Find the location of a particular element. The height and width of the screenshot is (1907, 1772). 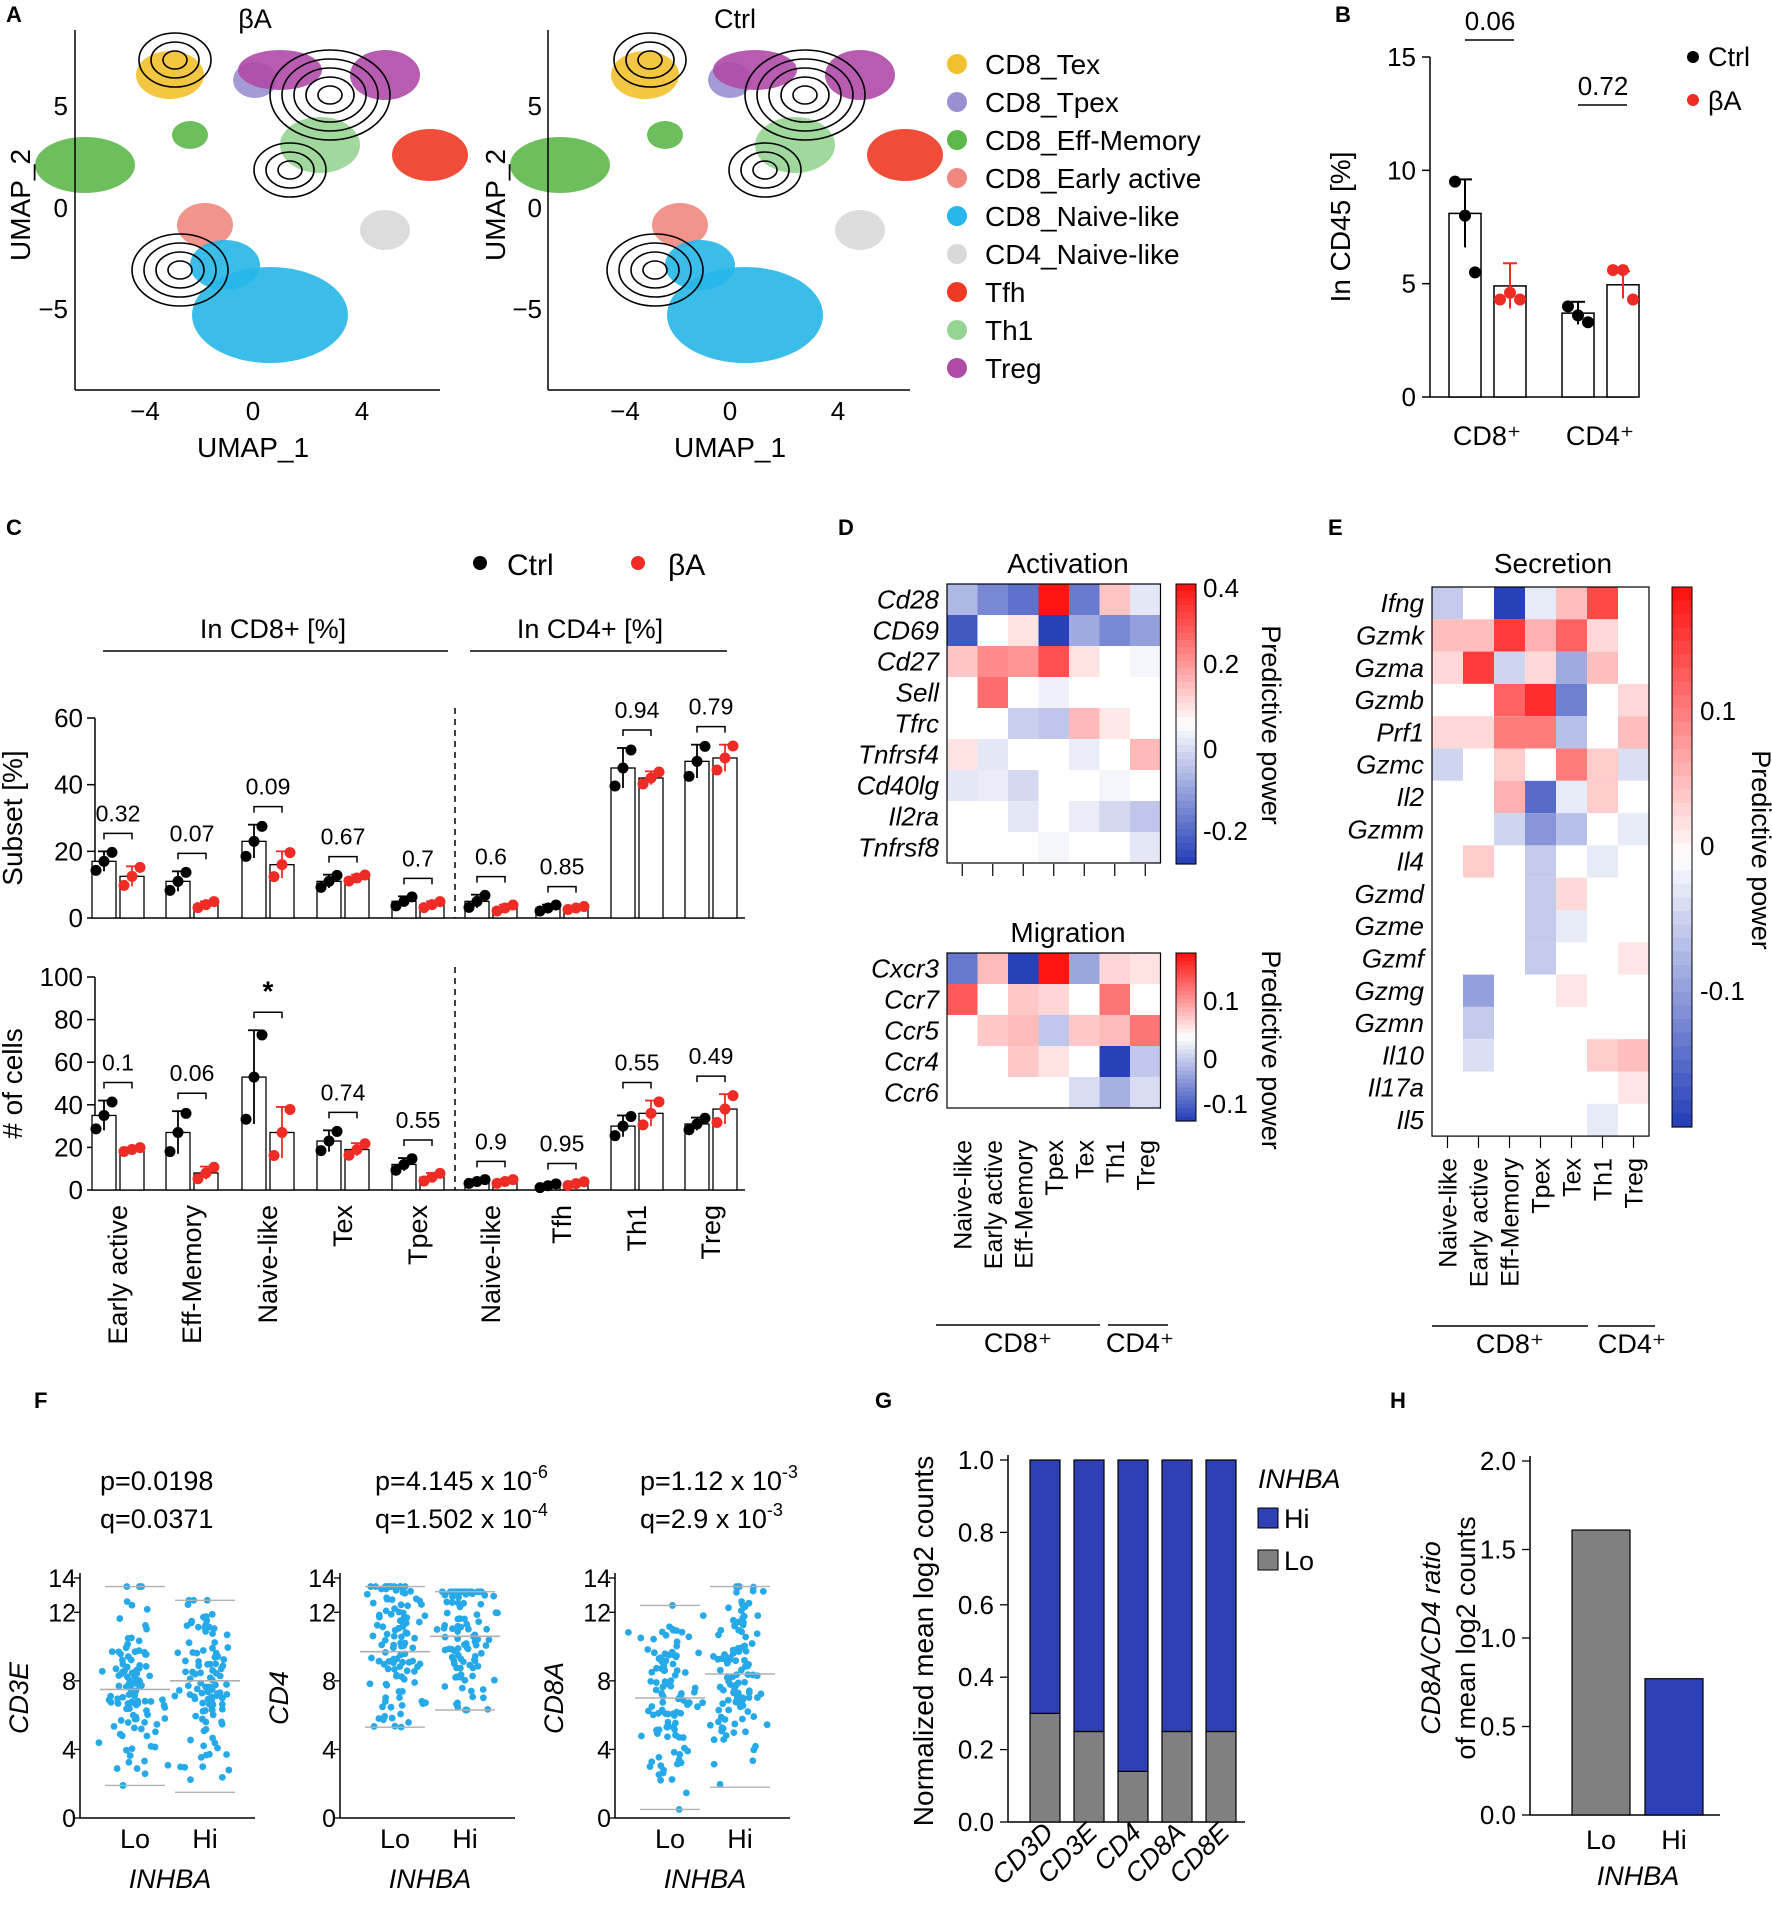

f-ytick-label: 0 is located at coordinates (604, 1819).